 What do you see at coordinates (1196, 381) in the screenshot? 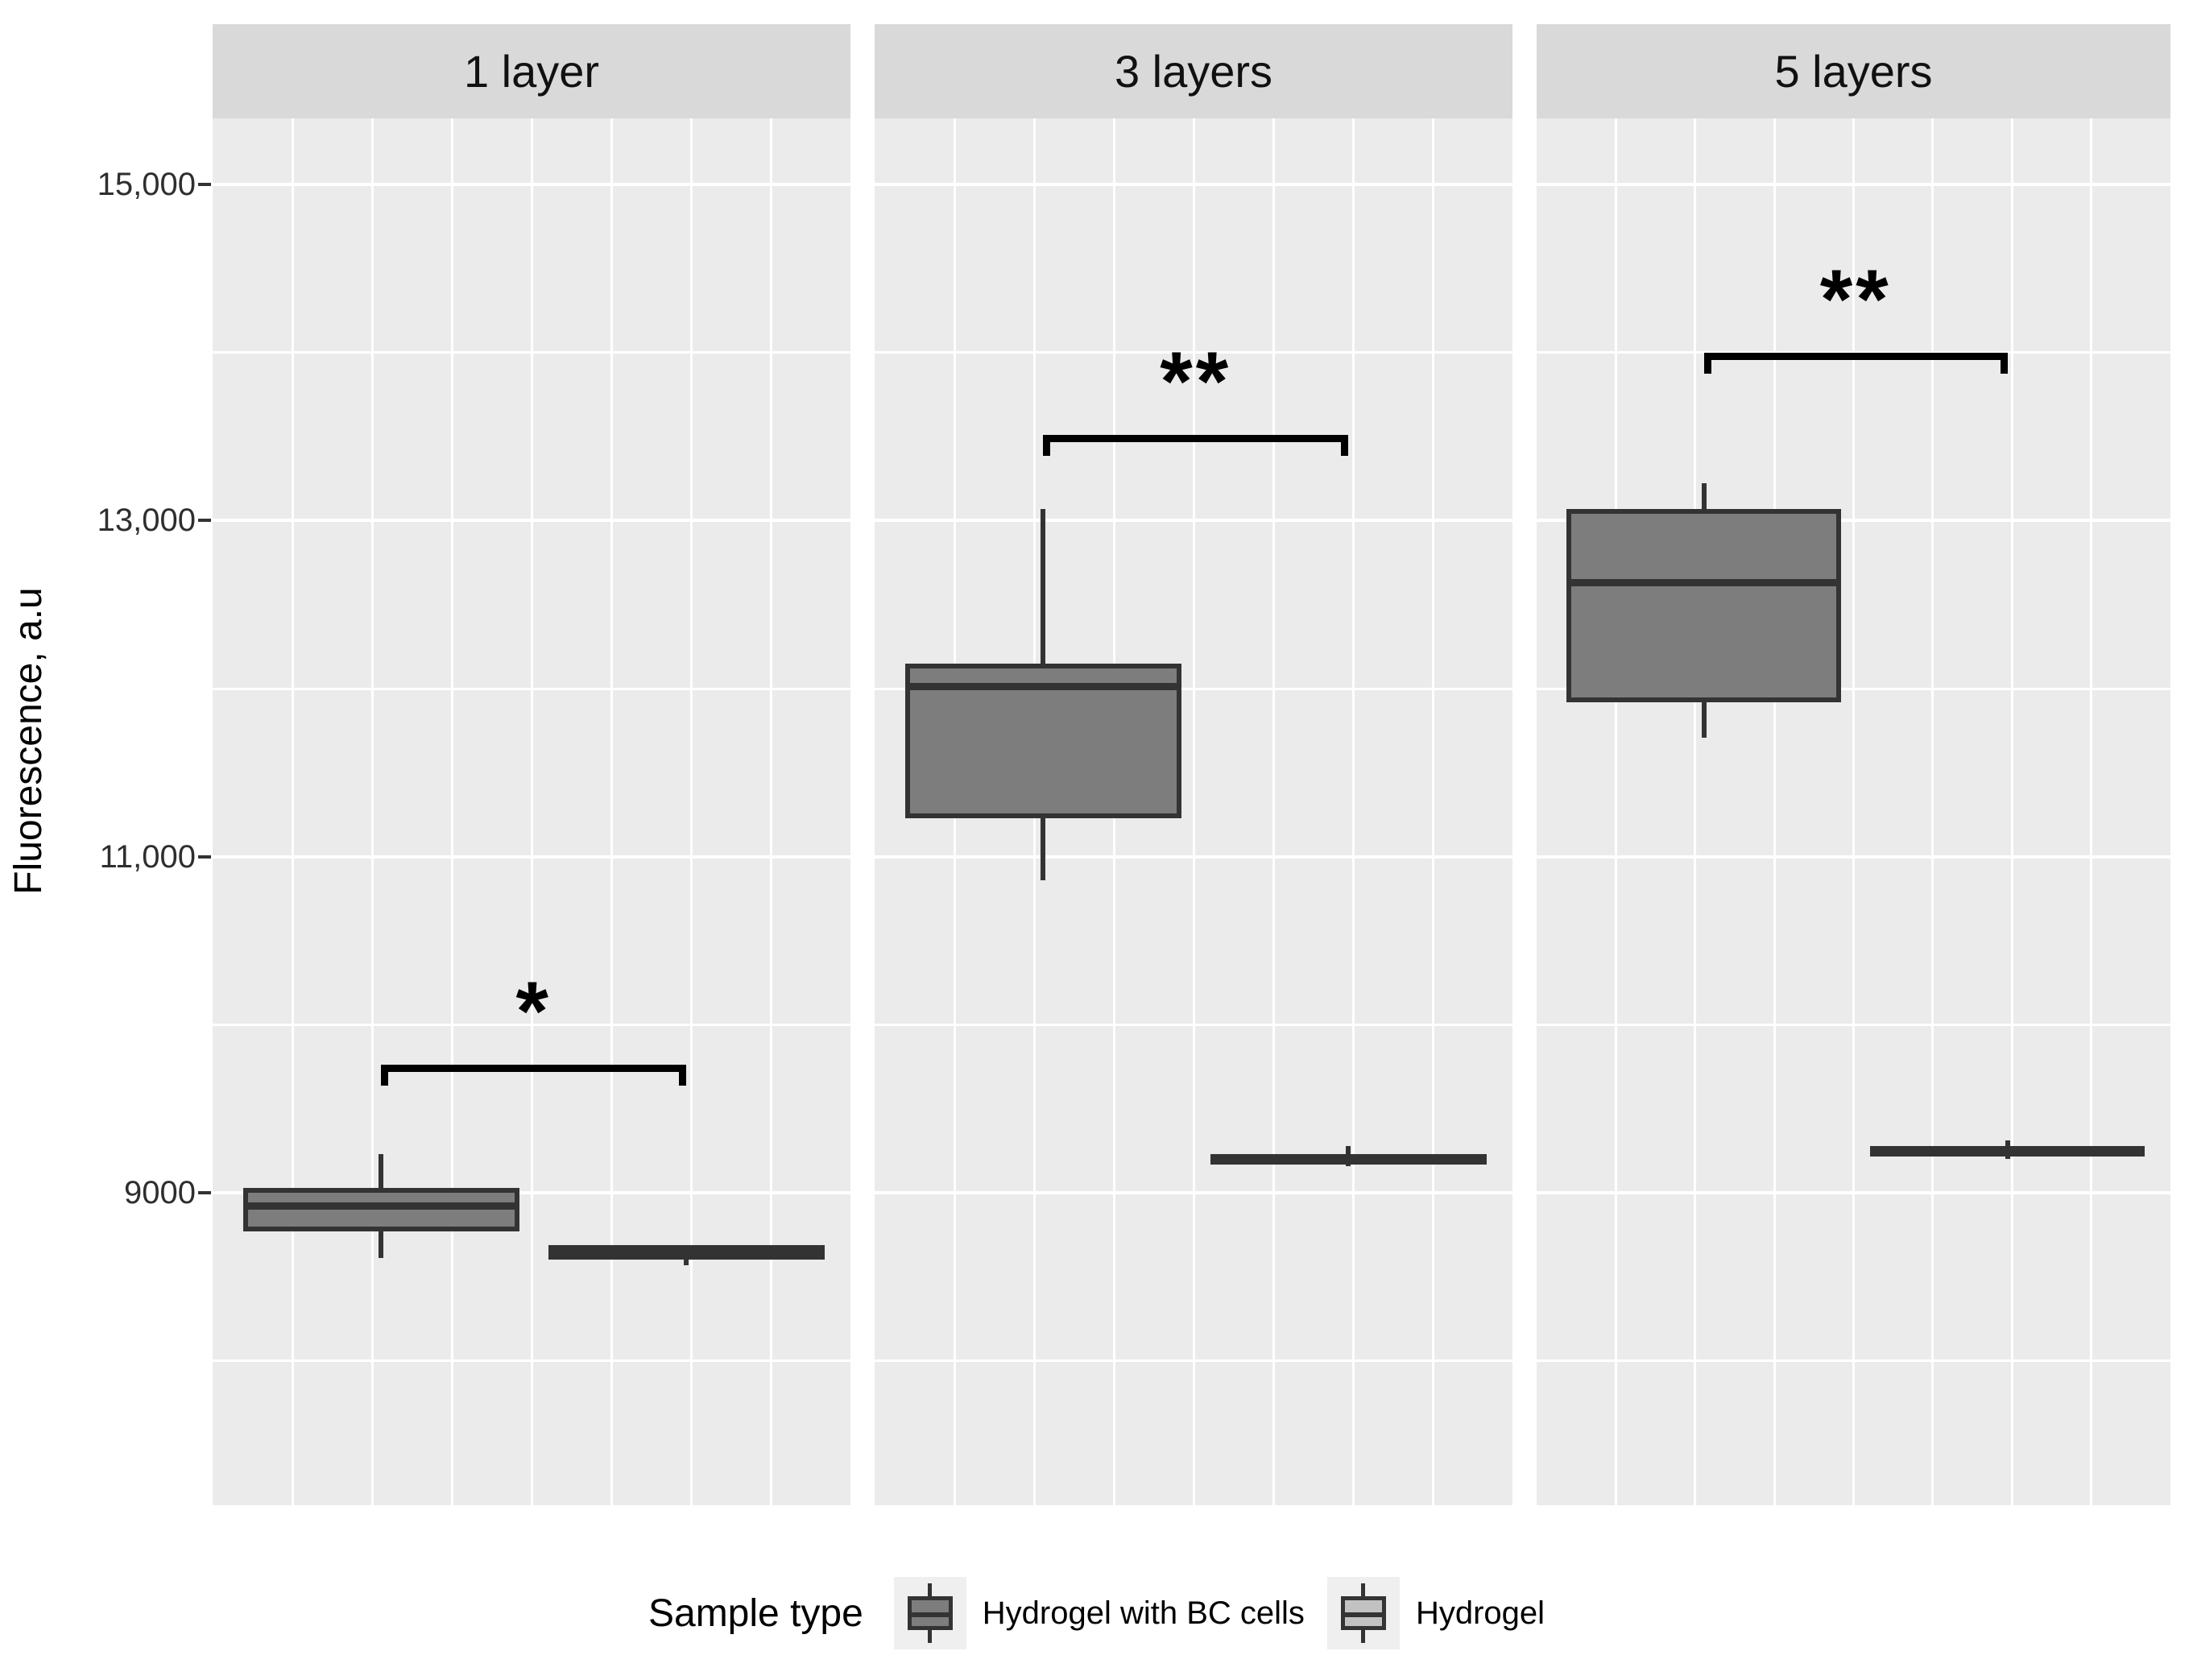
I see `significance-label-3-layers: **` at bounding box center [1196, 381].